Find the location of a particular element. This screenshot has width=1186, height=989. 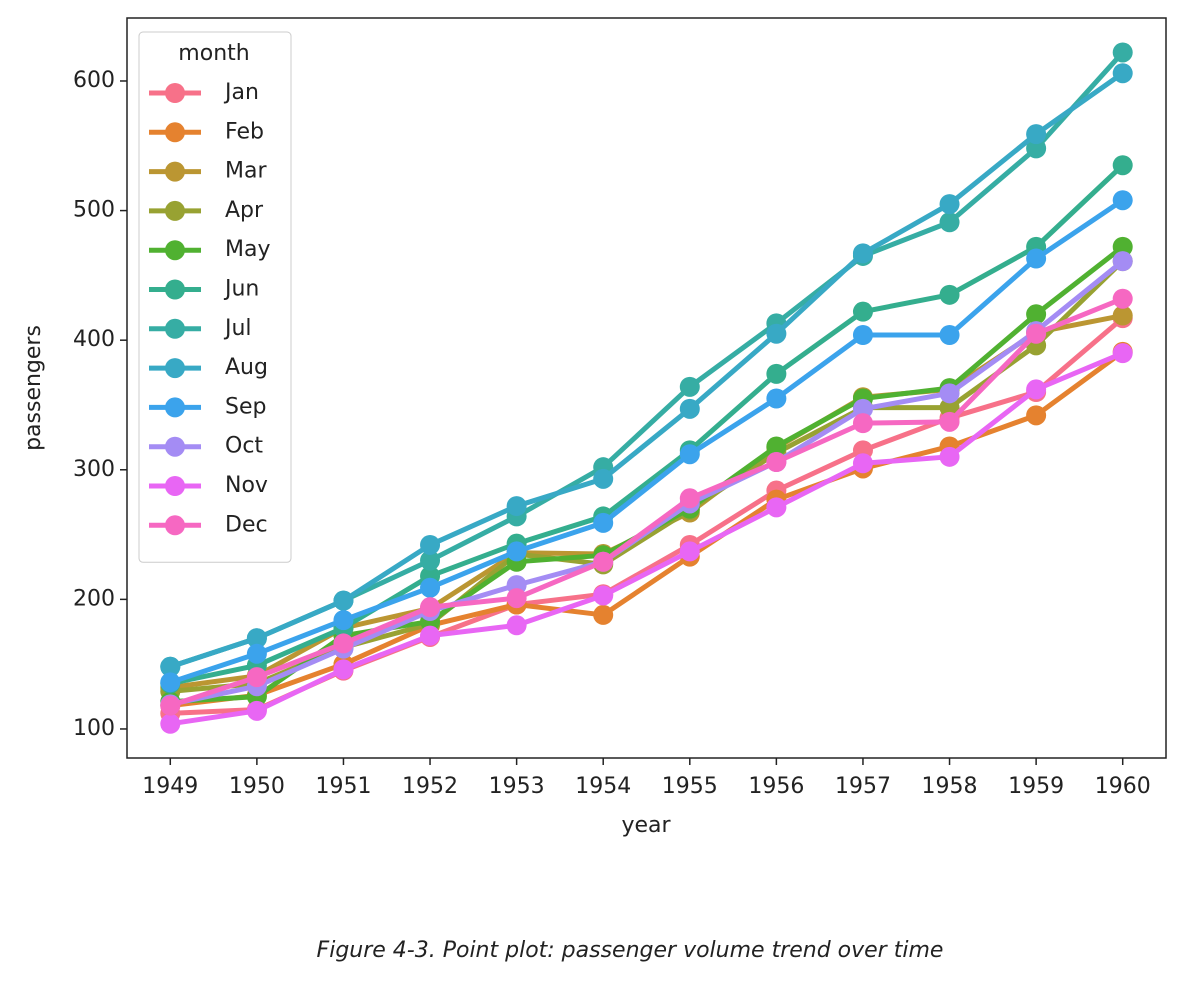

x-axis-label: year is located at coordinates (646, 825).